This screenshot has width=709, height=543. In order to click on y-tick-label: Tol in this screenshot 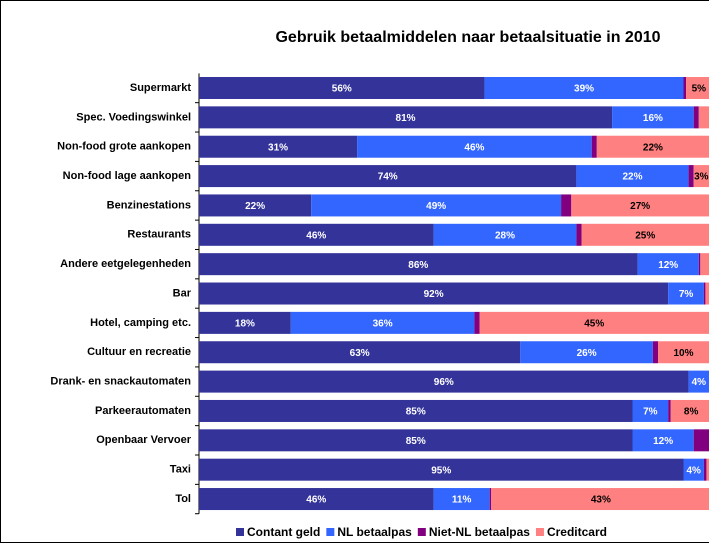, I will do `click(183, 499)`.